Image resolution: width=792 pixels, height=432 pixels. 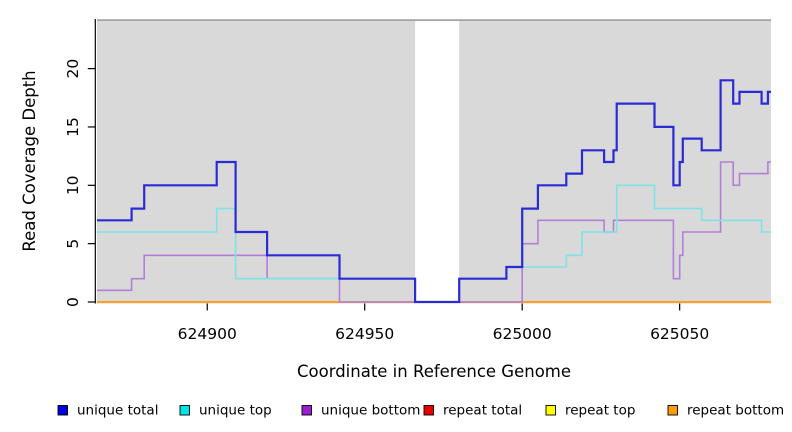 I want to click on legend-item-unique-total: unique total, so click(x=107, y=411).